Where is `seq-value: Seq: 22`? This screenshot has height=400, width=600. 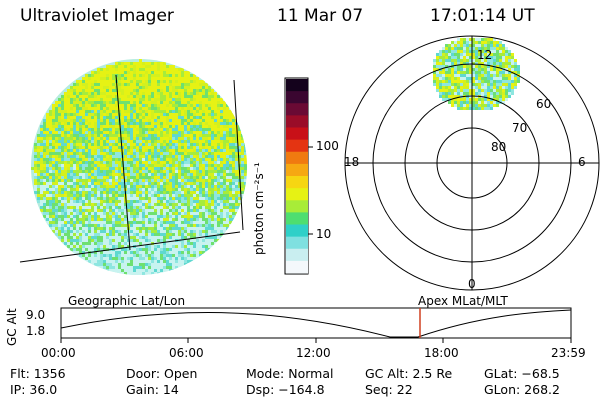 seq-value: Seq: 22 is located at coordinates (389, 389).